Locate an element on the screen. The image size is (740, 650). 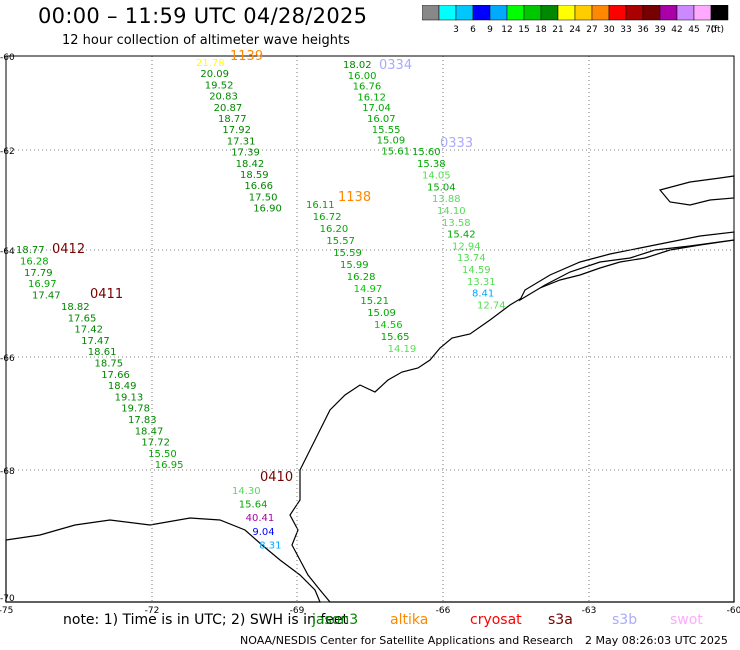
scale-tick-label: 27 is located at coordinates (591, 30).